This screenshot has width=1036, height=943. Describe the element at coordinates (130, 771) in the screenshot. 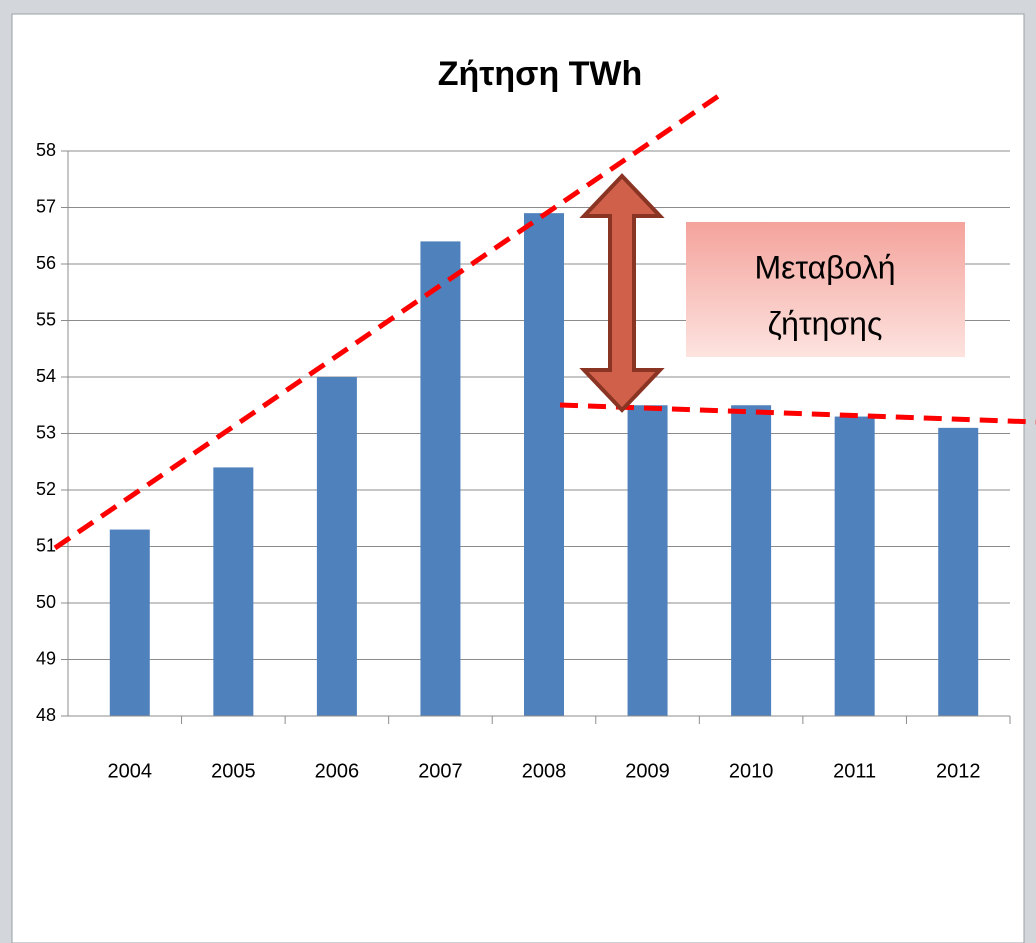

I see `x-tick-label: 2004` at that location.